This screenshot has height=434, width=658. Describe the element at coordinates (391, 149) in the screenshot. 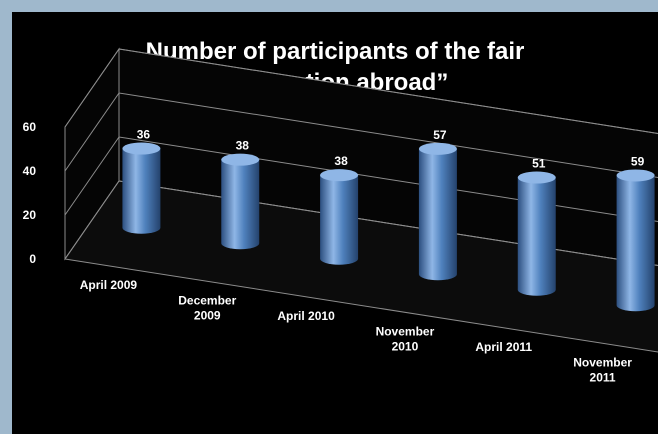

I see `value-labels: 36 38 38 57 51 59` at that location.